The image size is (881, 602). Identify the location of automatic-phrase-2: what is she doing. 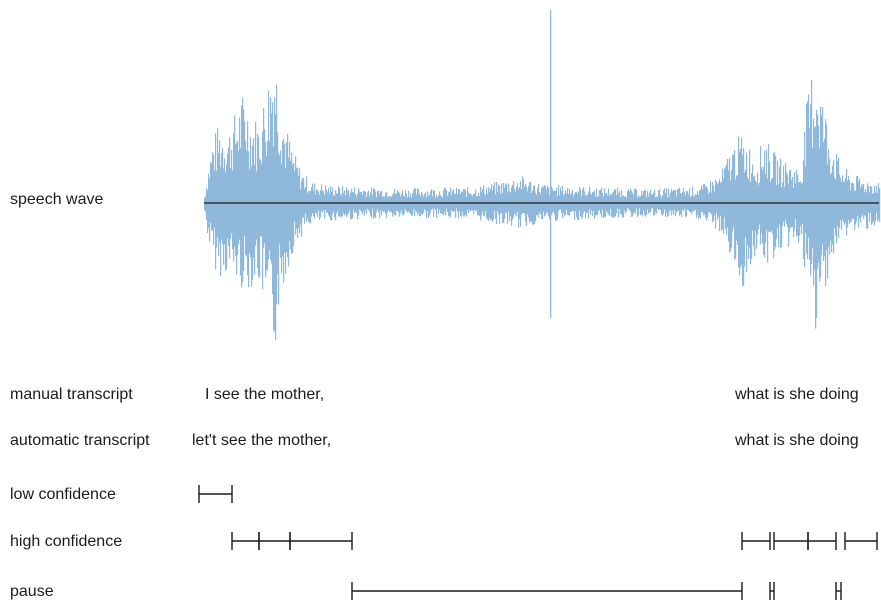
(797, 440).